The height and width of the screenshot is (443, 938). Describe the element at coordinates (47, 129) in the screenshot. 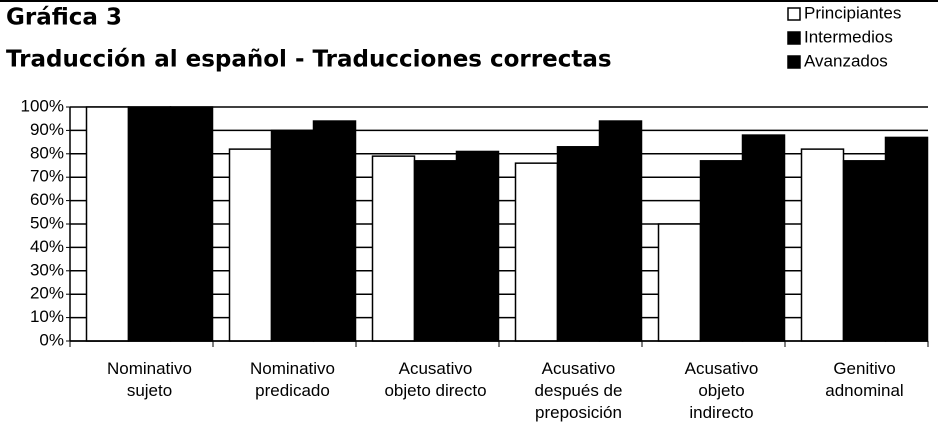

I see `y-tick-label: 90%` at that location.